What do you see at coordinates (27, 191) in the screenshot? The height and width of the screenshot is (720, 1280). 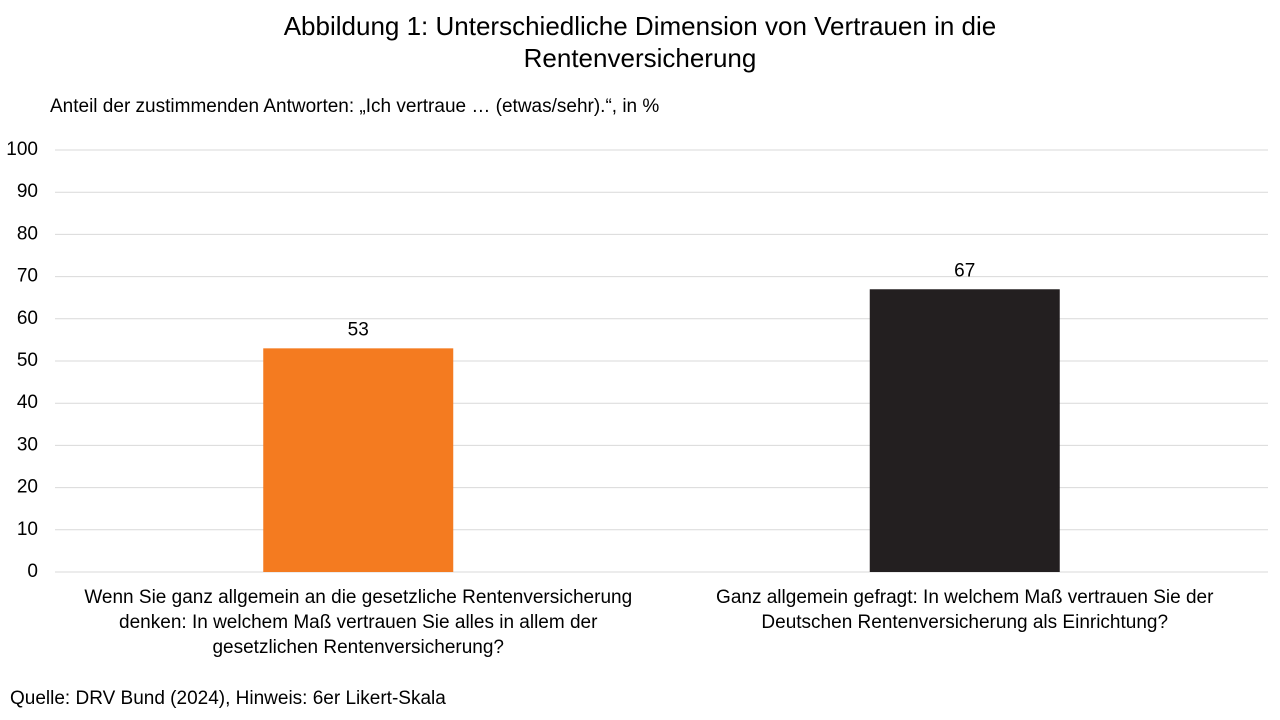 I see `y-tick-label: 90` at bounding box center [27, 191].